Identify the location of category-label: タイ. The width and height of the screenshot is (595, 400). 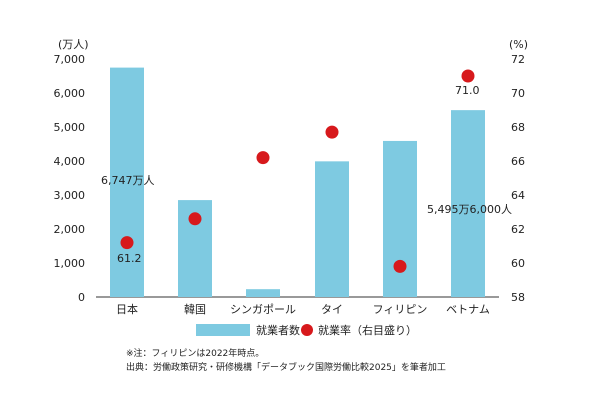
(332, 309).